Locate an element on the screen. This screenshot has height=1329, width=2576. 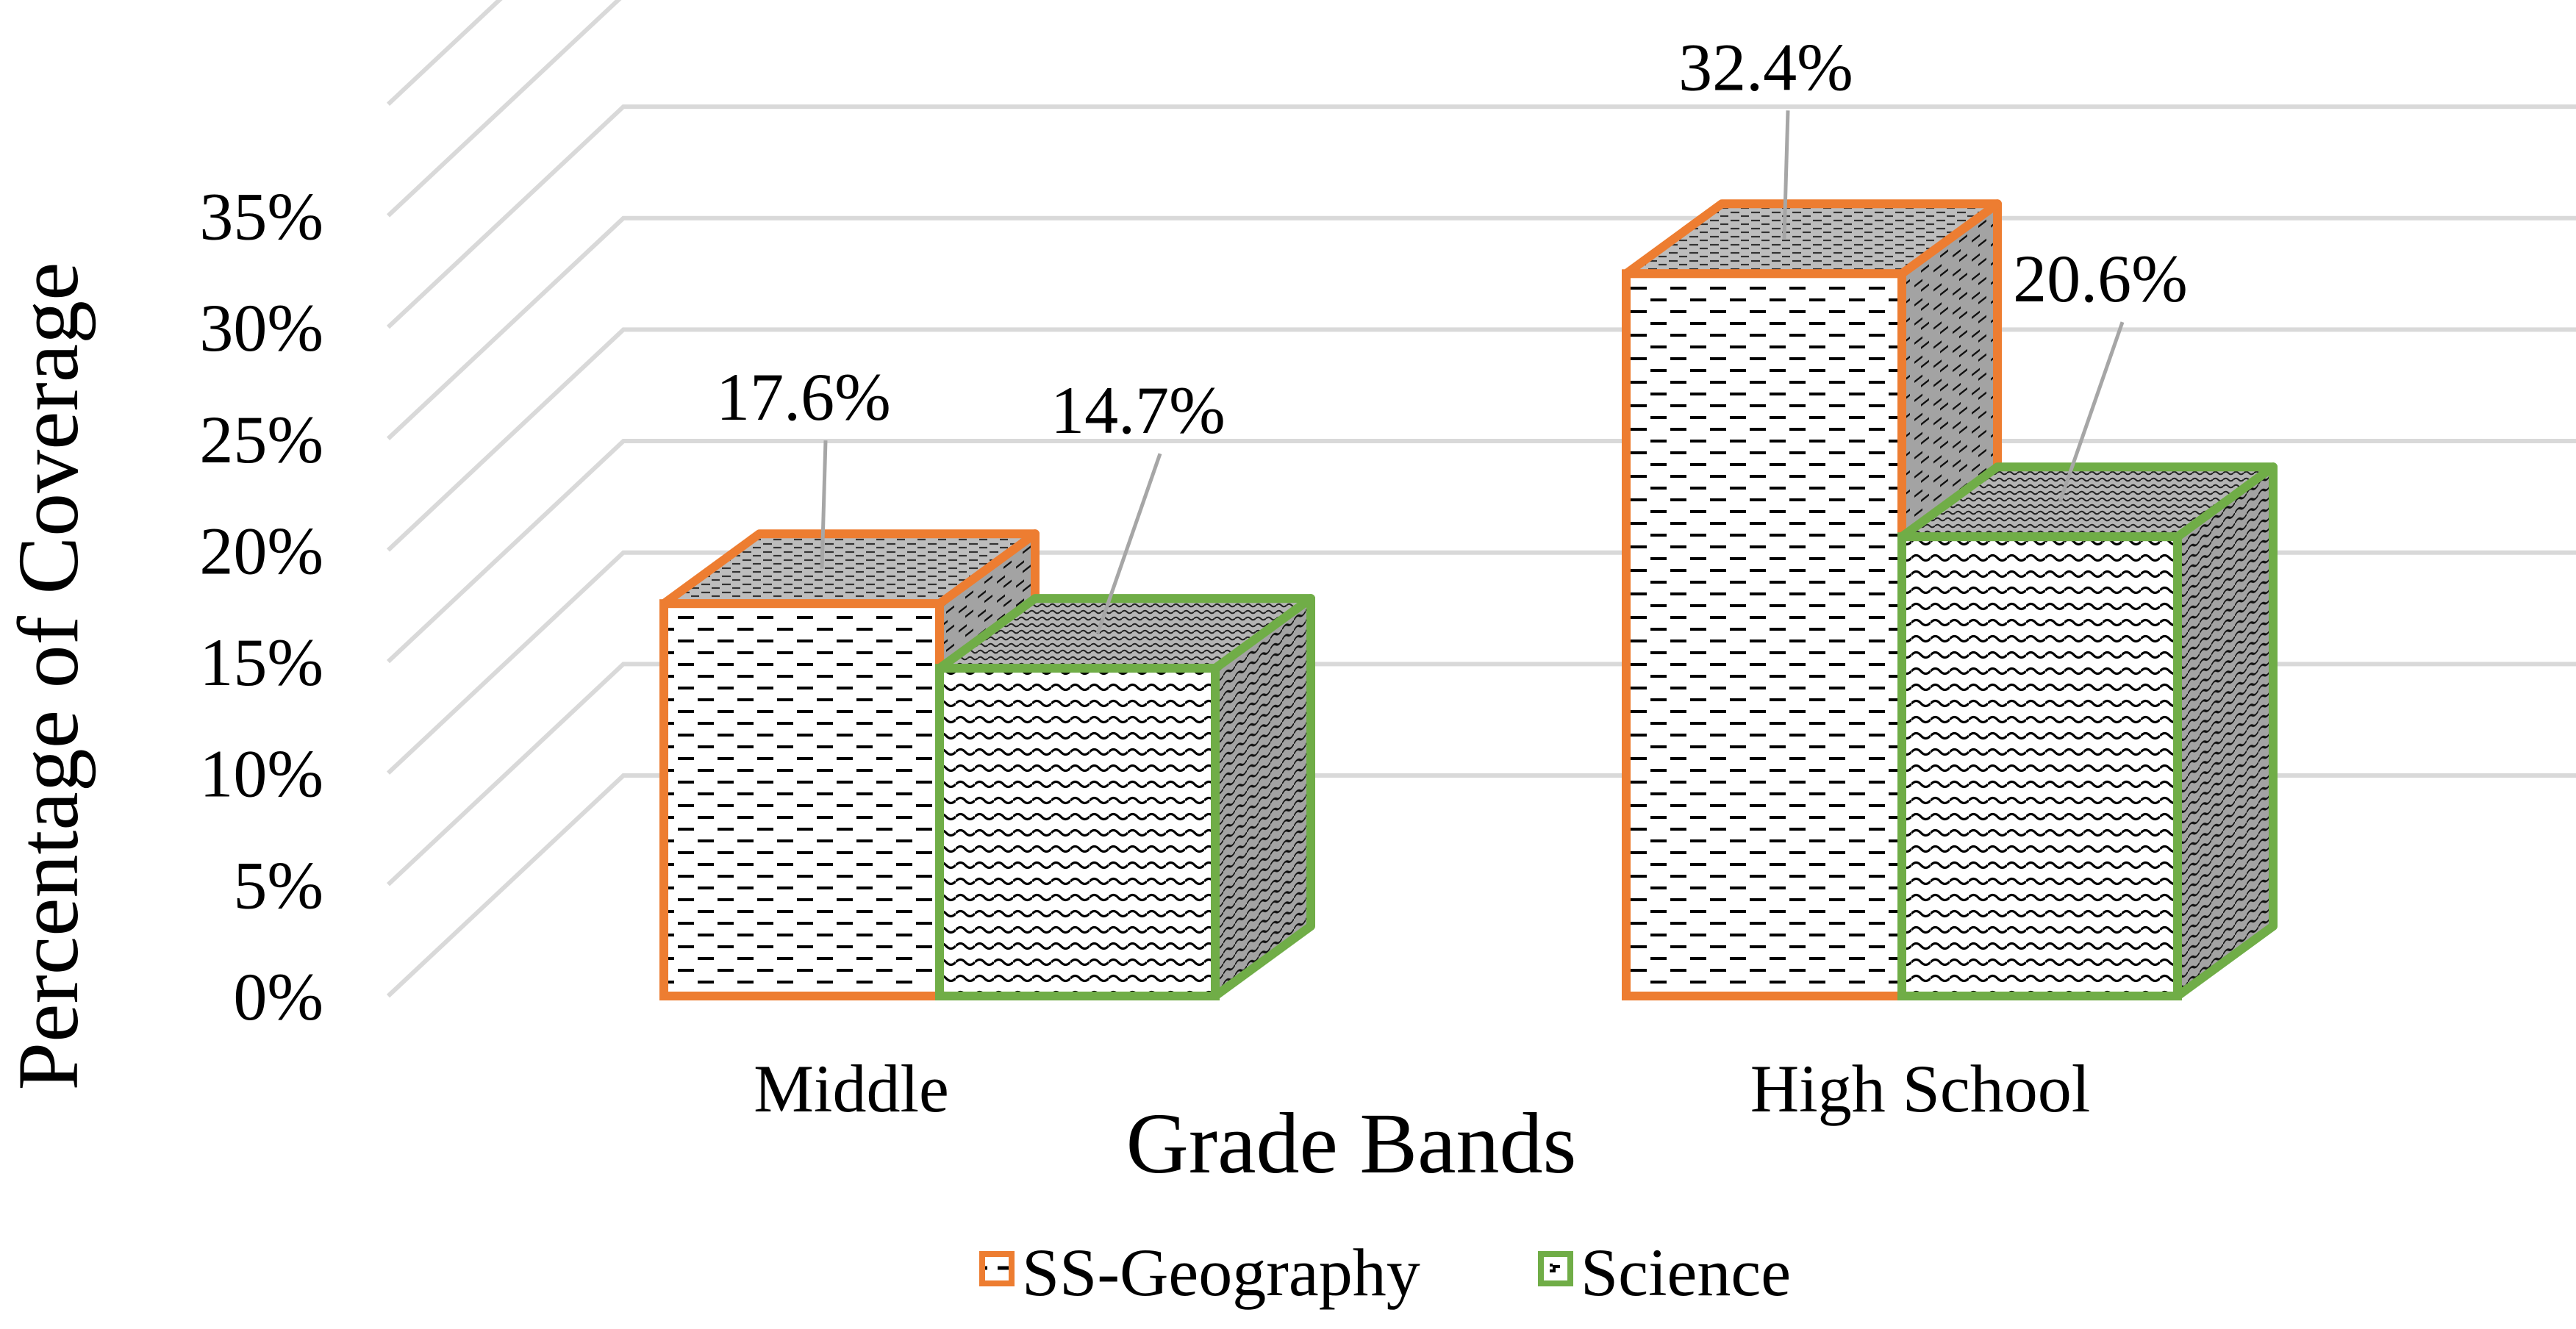
bar-science-middle is located at coordinates (1125, 797).